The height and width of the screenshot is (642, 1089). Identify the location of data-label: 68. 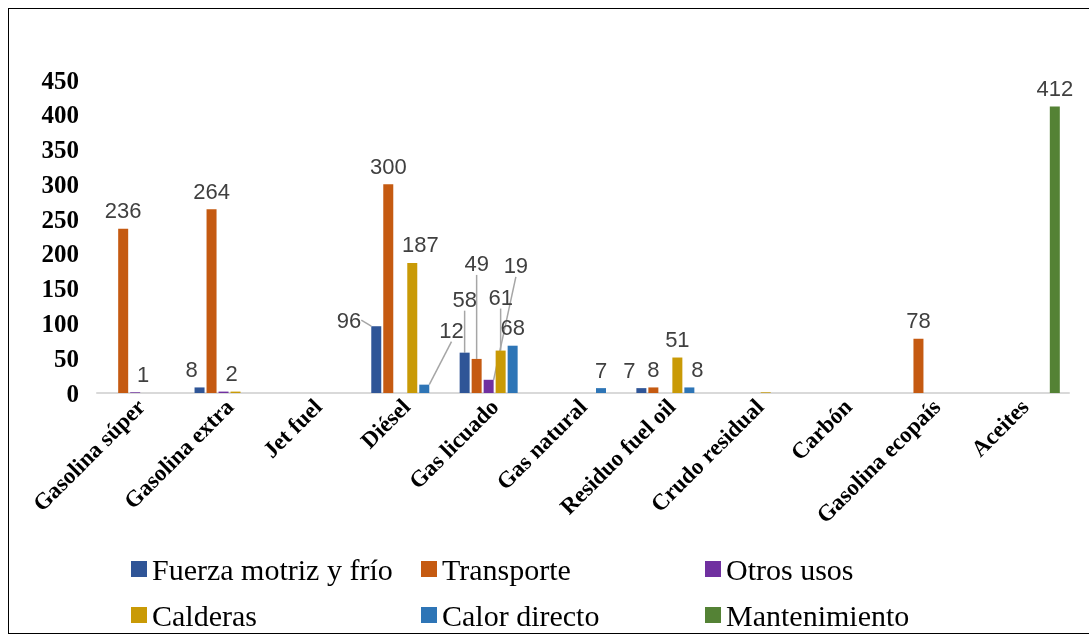
(512, 328).